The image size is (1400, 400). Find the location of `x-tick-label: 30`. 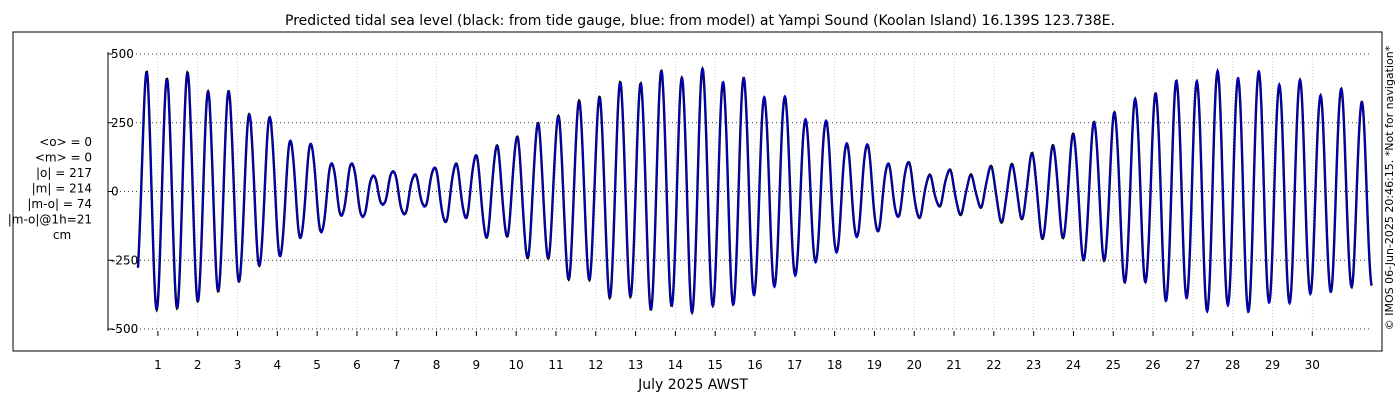

x-tick-label: 30 is located at coordinates (1312, 365).